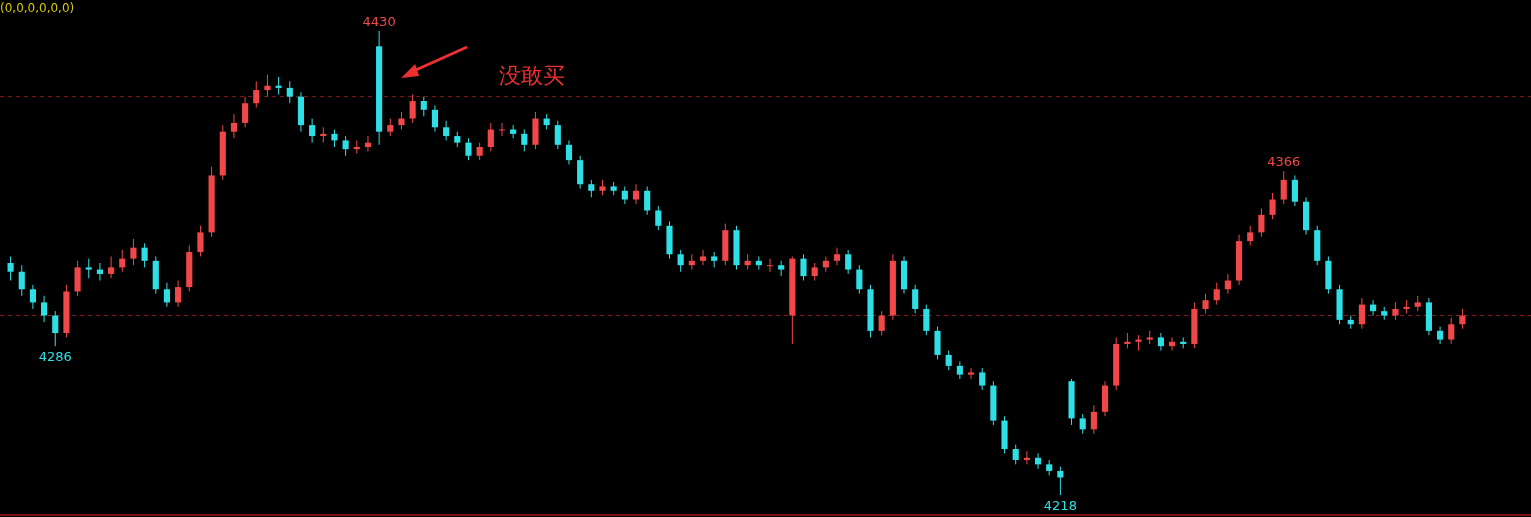  I want to click on annotation: 4366, so click(1284, 162).